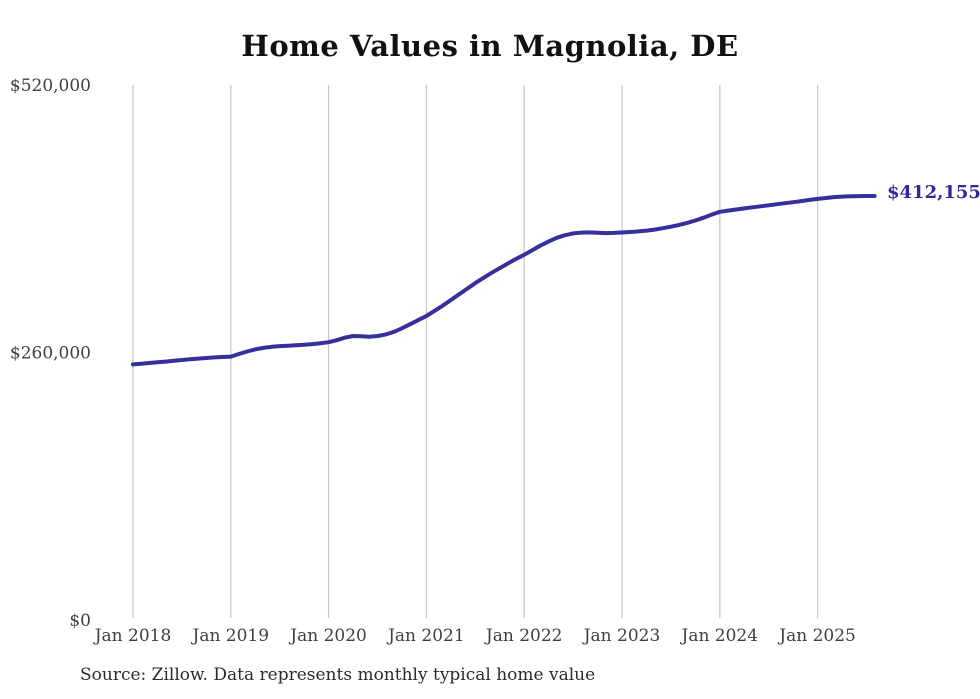 This screenshot has height=699, width=980. Describe the element at coordinates (327, 636) in the screenshot. I see `x-tick-label: Jan 2020` at that location.